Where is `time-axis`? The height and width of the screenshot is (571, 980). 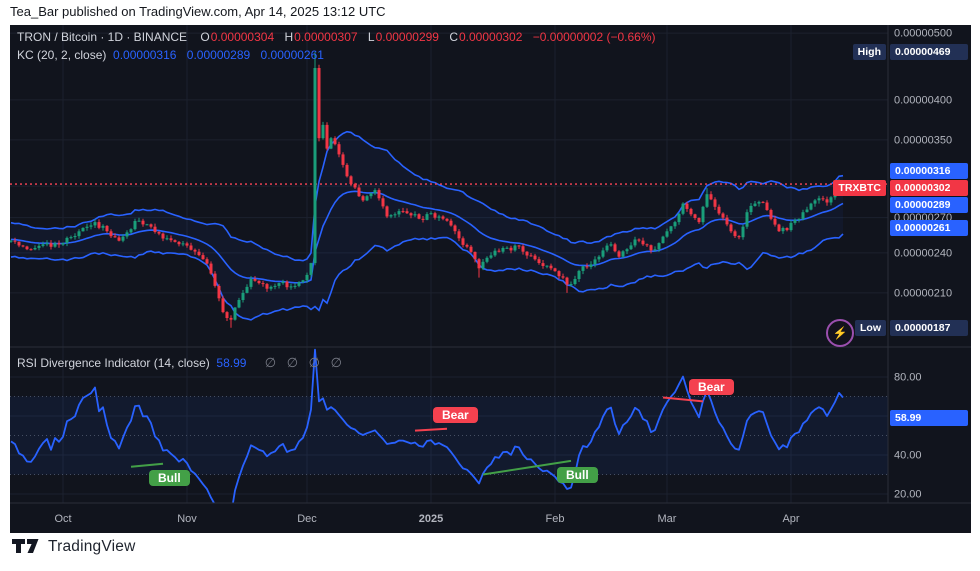
time-axis is located at coordinates (490, 518).